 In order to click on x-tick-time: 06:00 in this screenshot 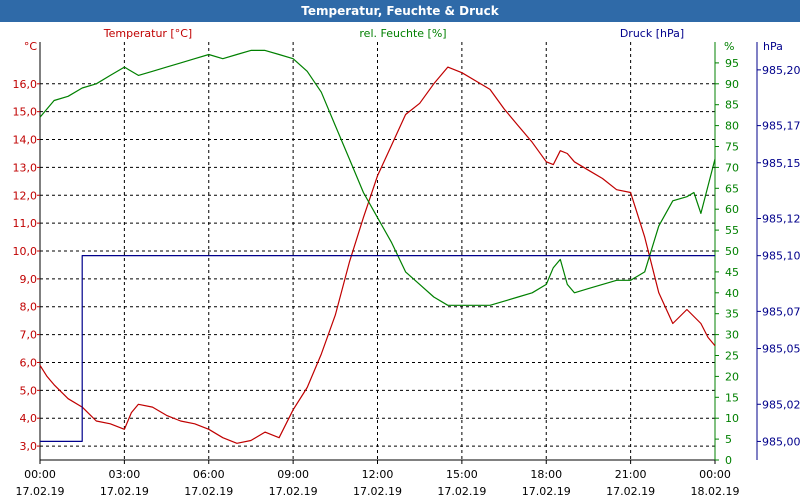, I will do `click(209, 474)`.